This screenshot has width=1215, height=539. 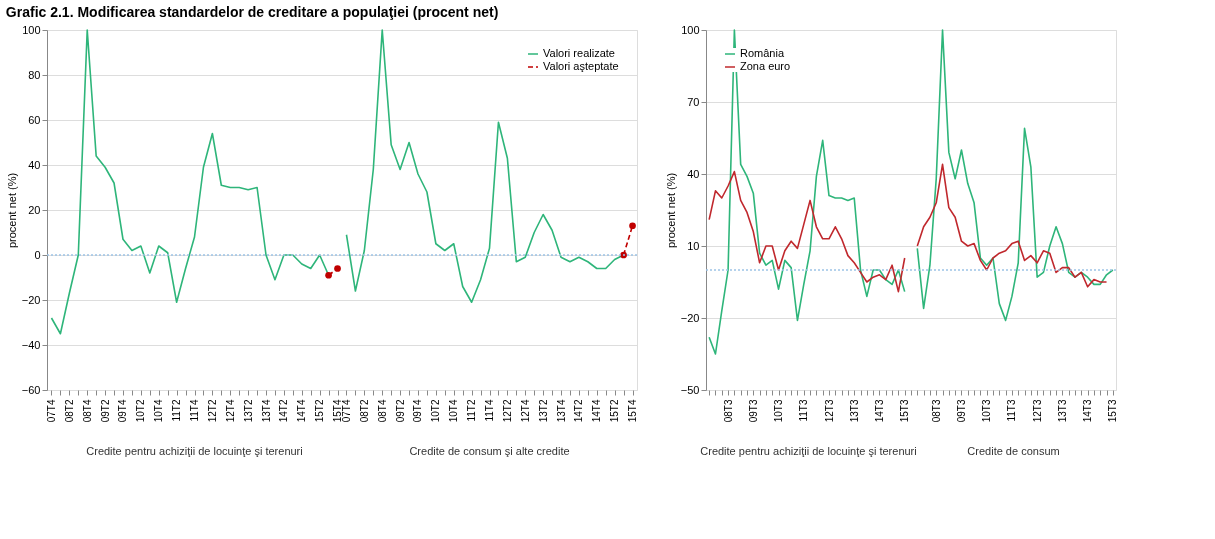 What do you see at coordinates (633, 411) in the screenshot?
I see `x-tick-label: 15T4` at bounding box center [633, 411].